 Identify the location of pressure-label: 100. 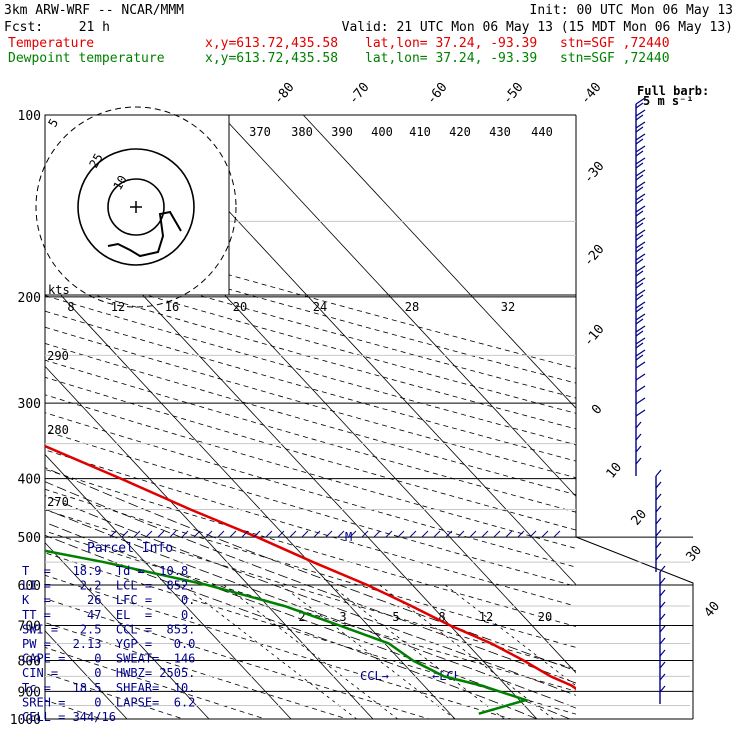
(29, 116).